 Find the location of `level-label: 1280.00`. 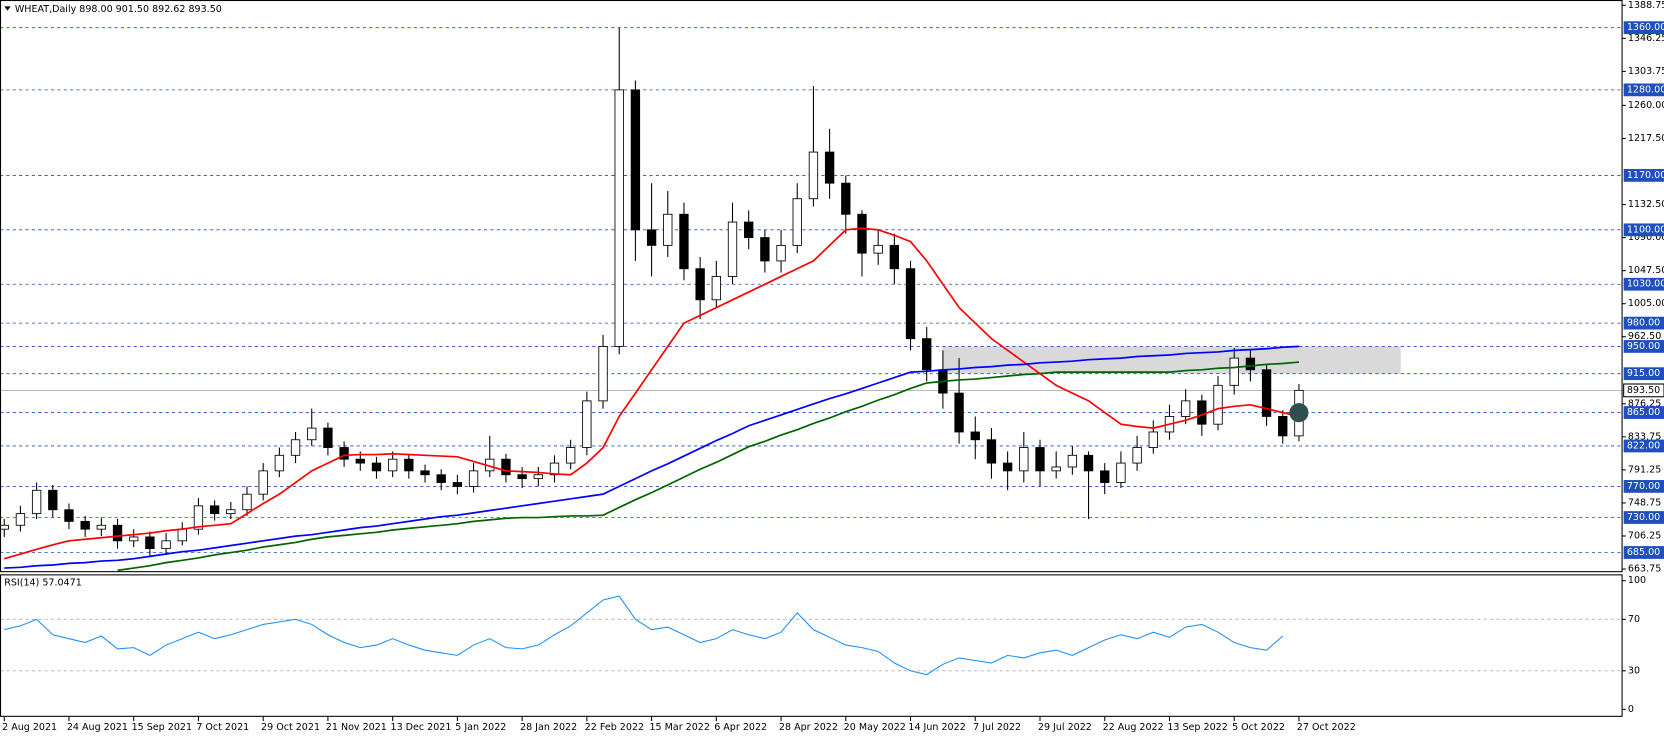

level-label: 1280.00 is located at coordinates (1645, 89).